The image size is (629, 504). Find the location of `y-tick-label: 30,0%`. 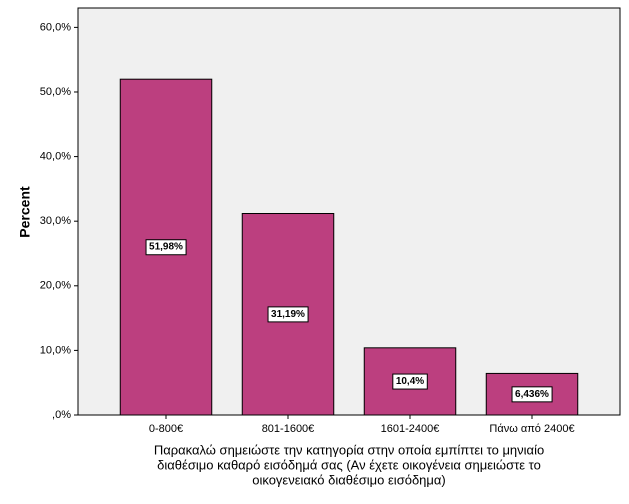

y-tick-label: 30,0% is located at coordinates (55, 221).